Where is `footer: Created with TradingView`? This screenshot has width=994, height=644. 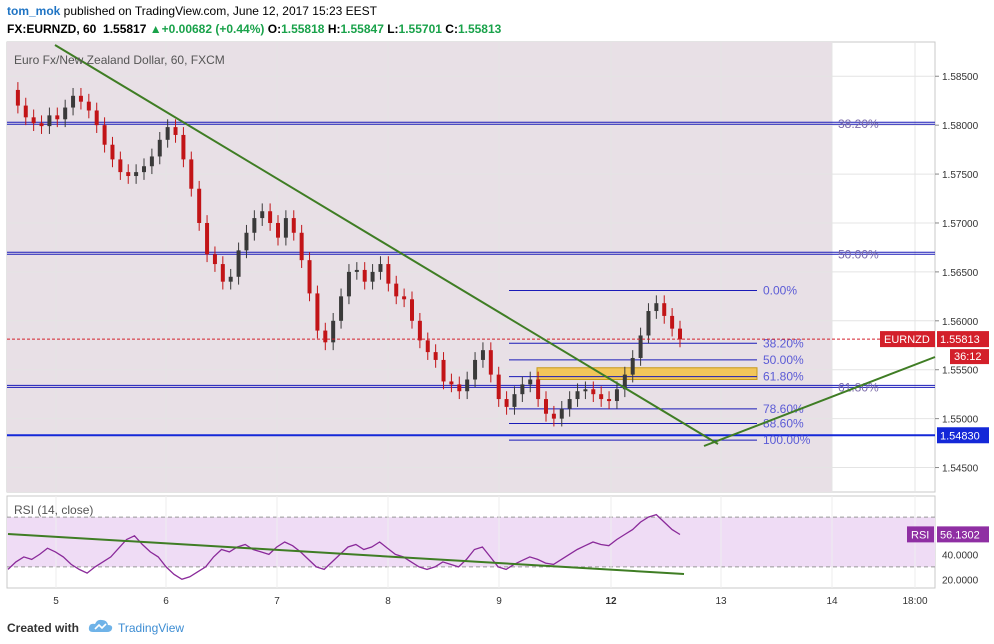
footer: Created with TradingView is located at coordinates (497, 628).